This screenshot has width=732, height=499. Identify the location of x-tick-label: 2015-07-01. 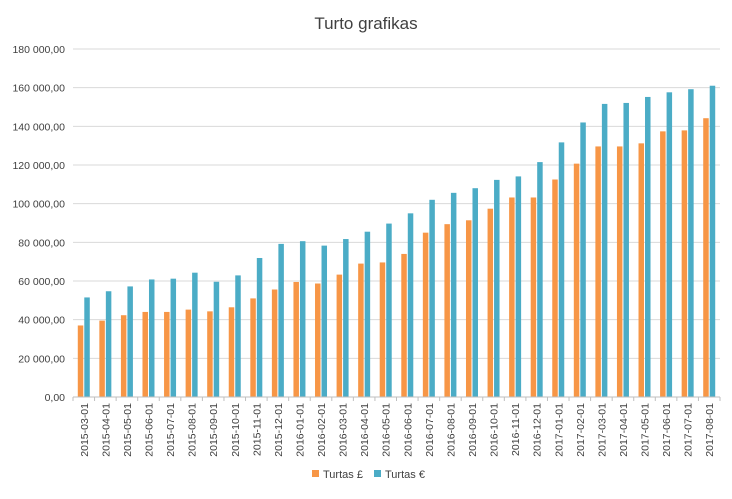
(171, 430).